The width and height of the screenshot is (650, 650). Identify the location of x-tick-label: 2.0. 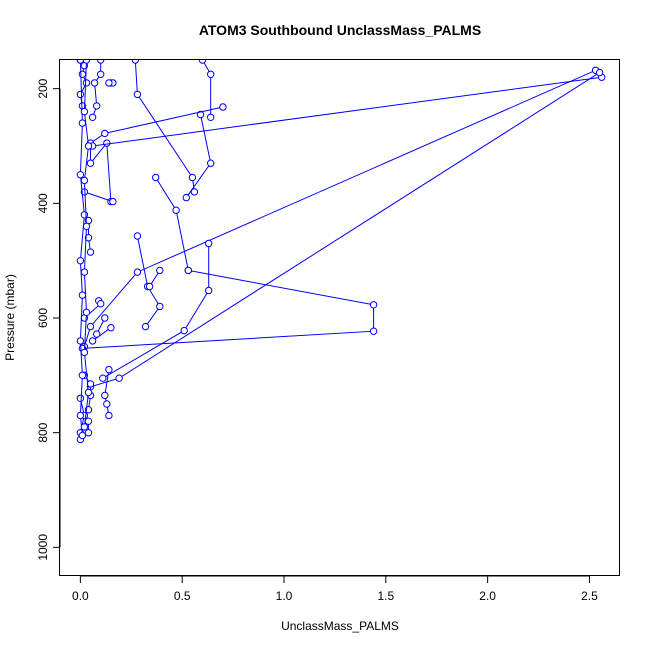
(487, 596).